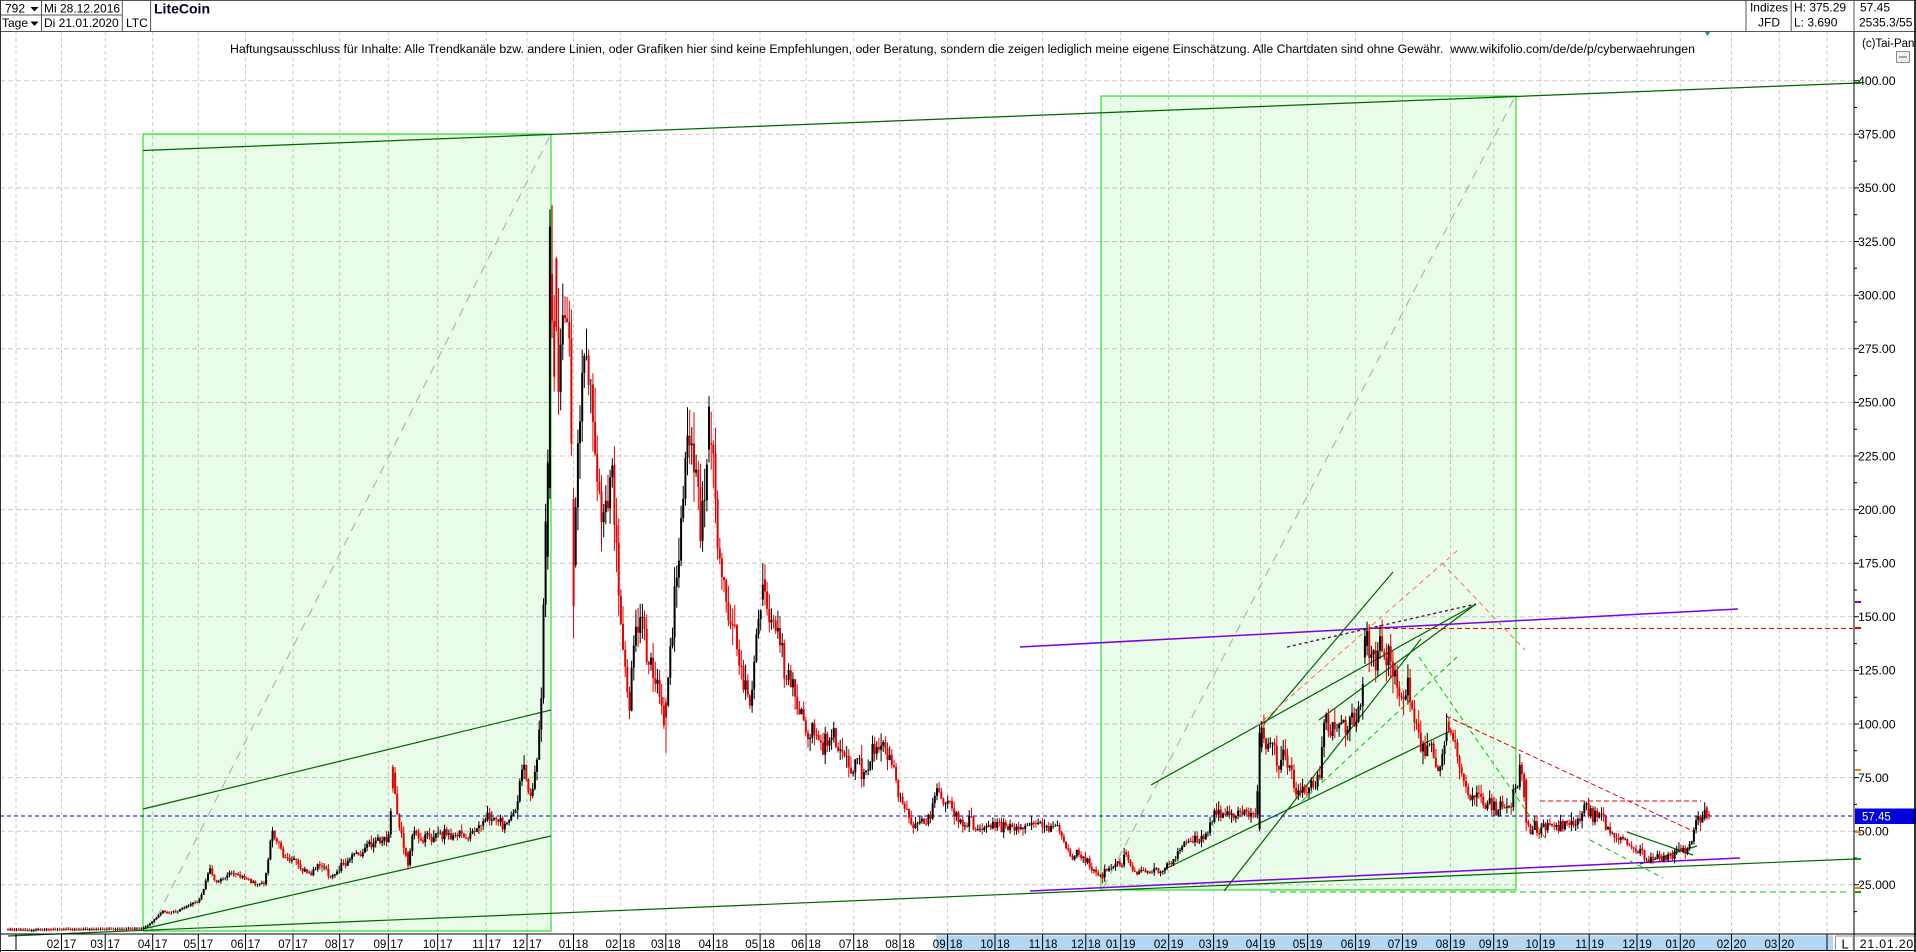  I want to click on svg-text: 350.00, so click(1877, 188).